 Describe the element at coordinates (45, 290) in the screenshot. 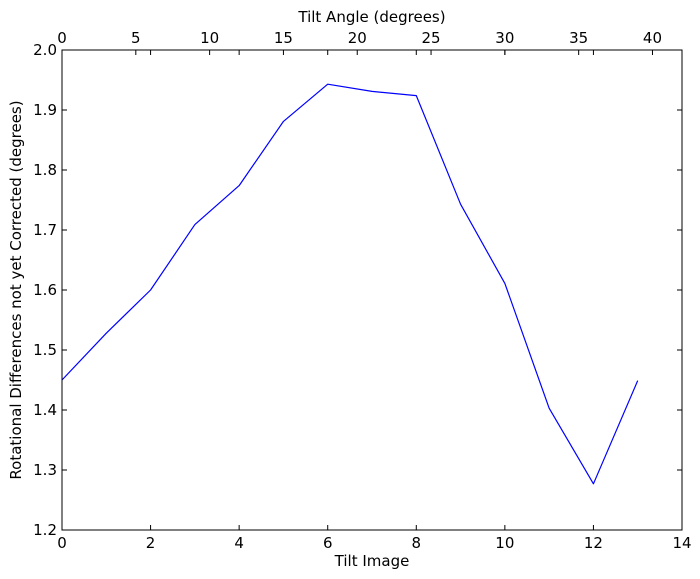

I see `y-tick-label: 1.6` at that location.